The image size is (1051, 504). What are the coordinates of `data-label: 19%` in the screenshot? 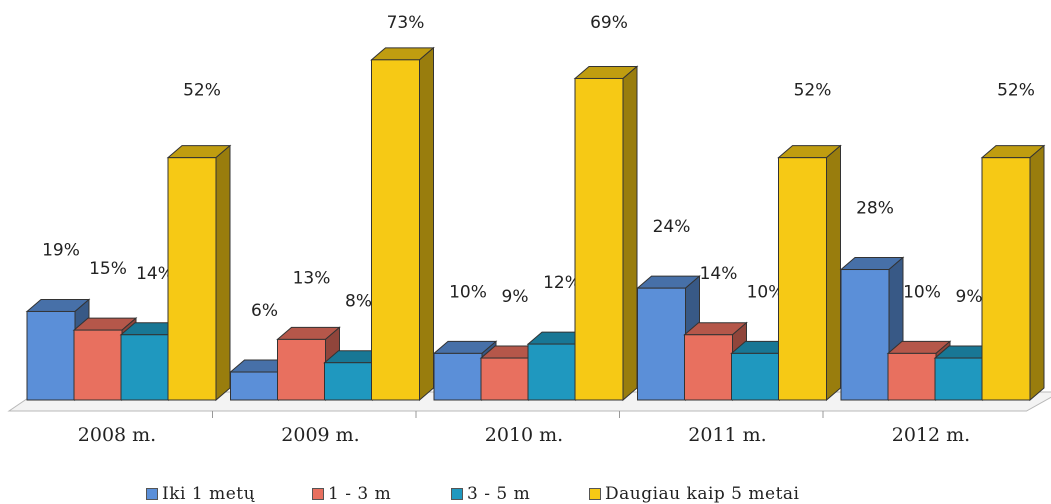 It's located at (61, 250).